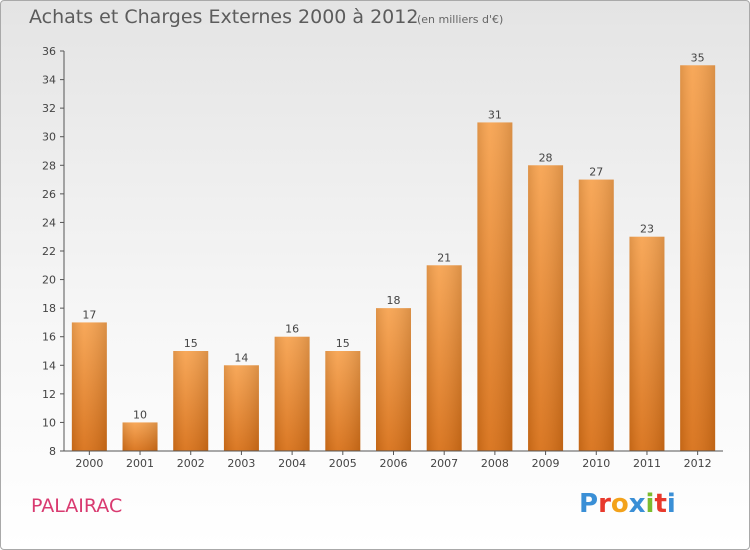  Describe the element at coordinates (604, 504) in the screenshot. I see `logo-letter: r` at that location.